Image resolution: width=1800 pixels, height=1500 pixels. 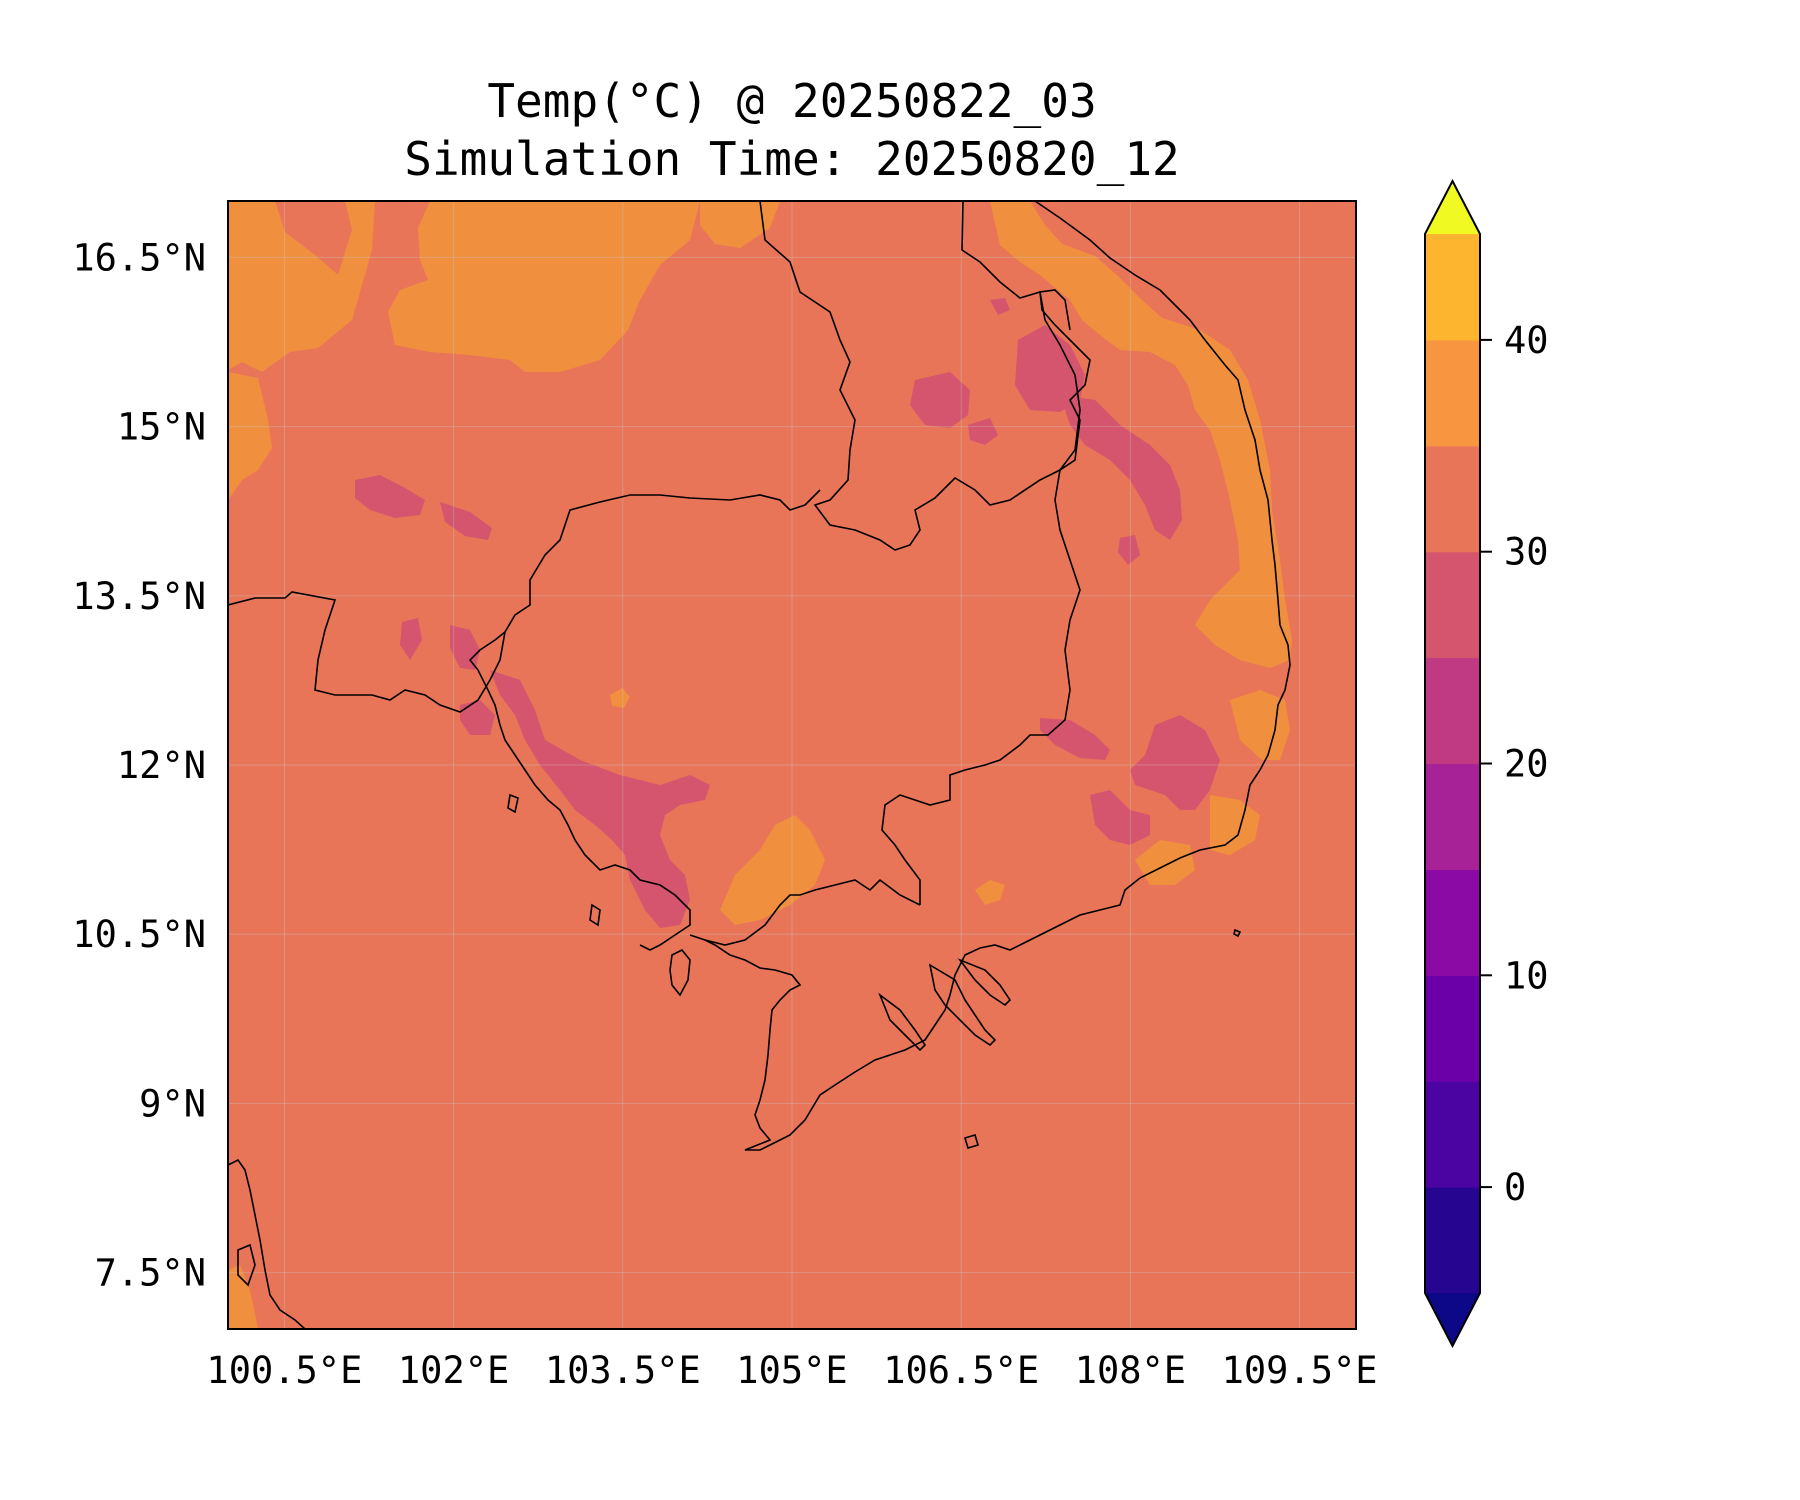 I want to click on colorbar-color-blocks, so click(x=1452, y=764).